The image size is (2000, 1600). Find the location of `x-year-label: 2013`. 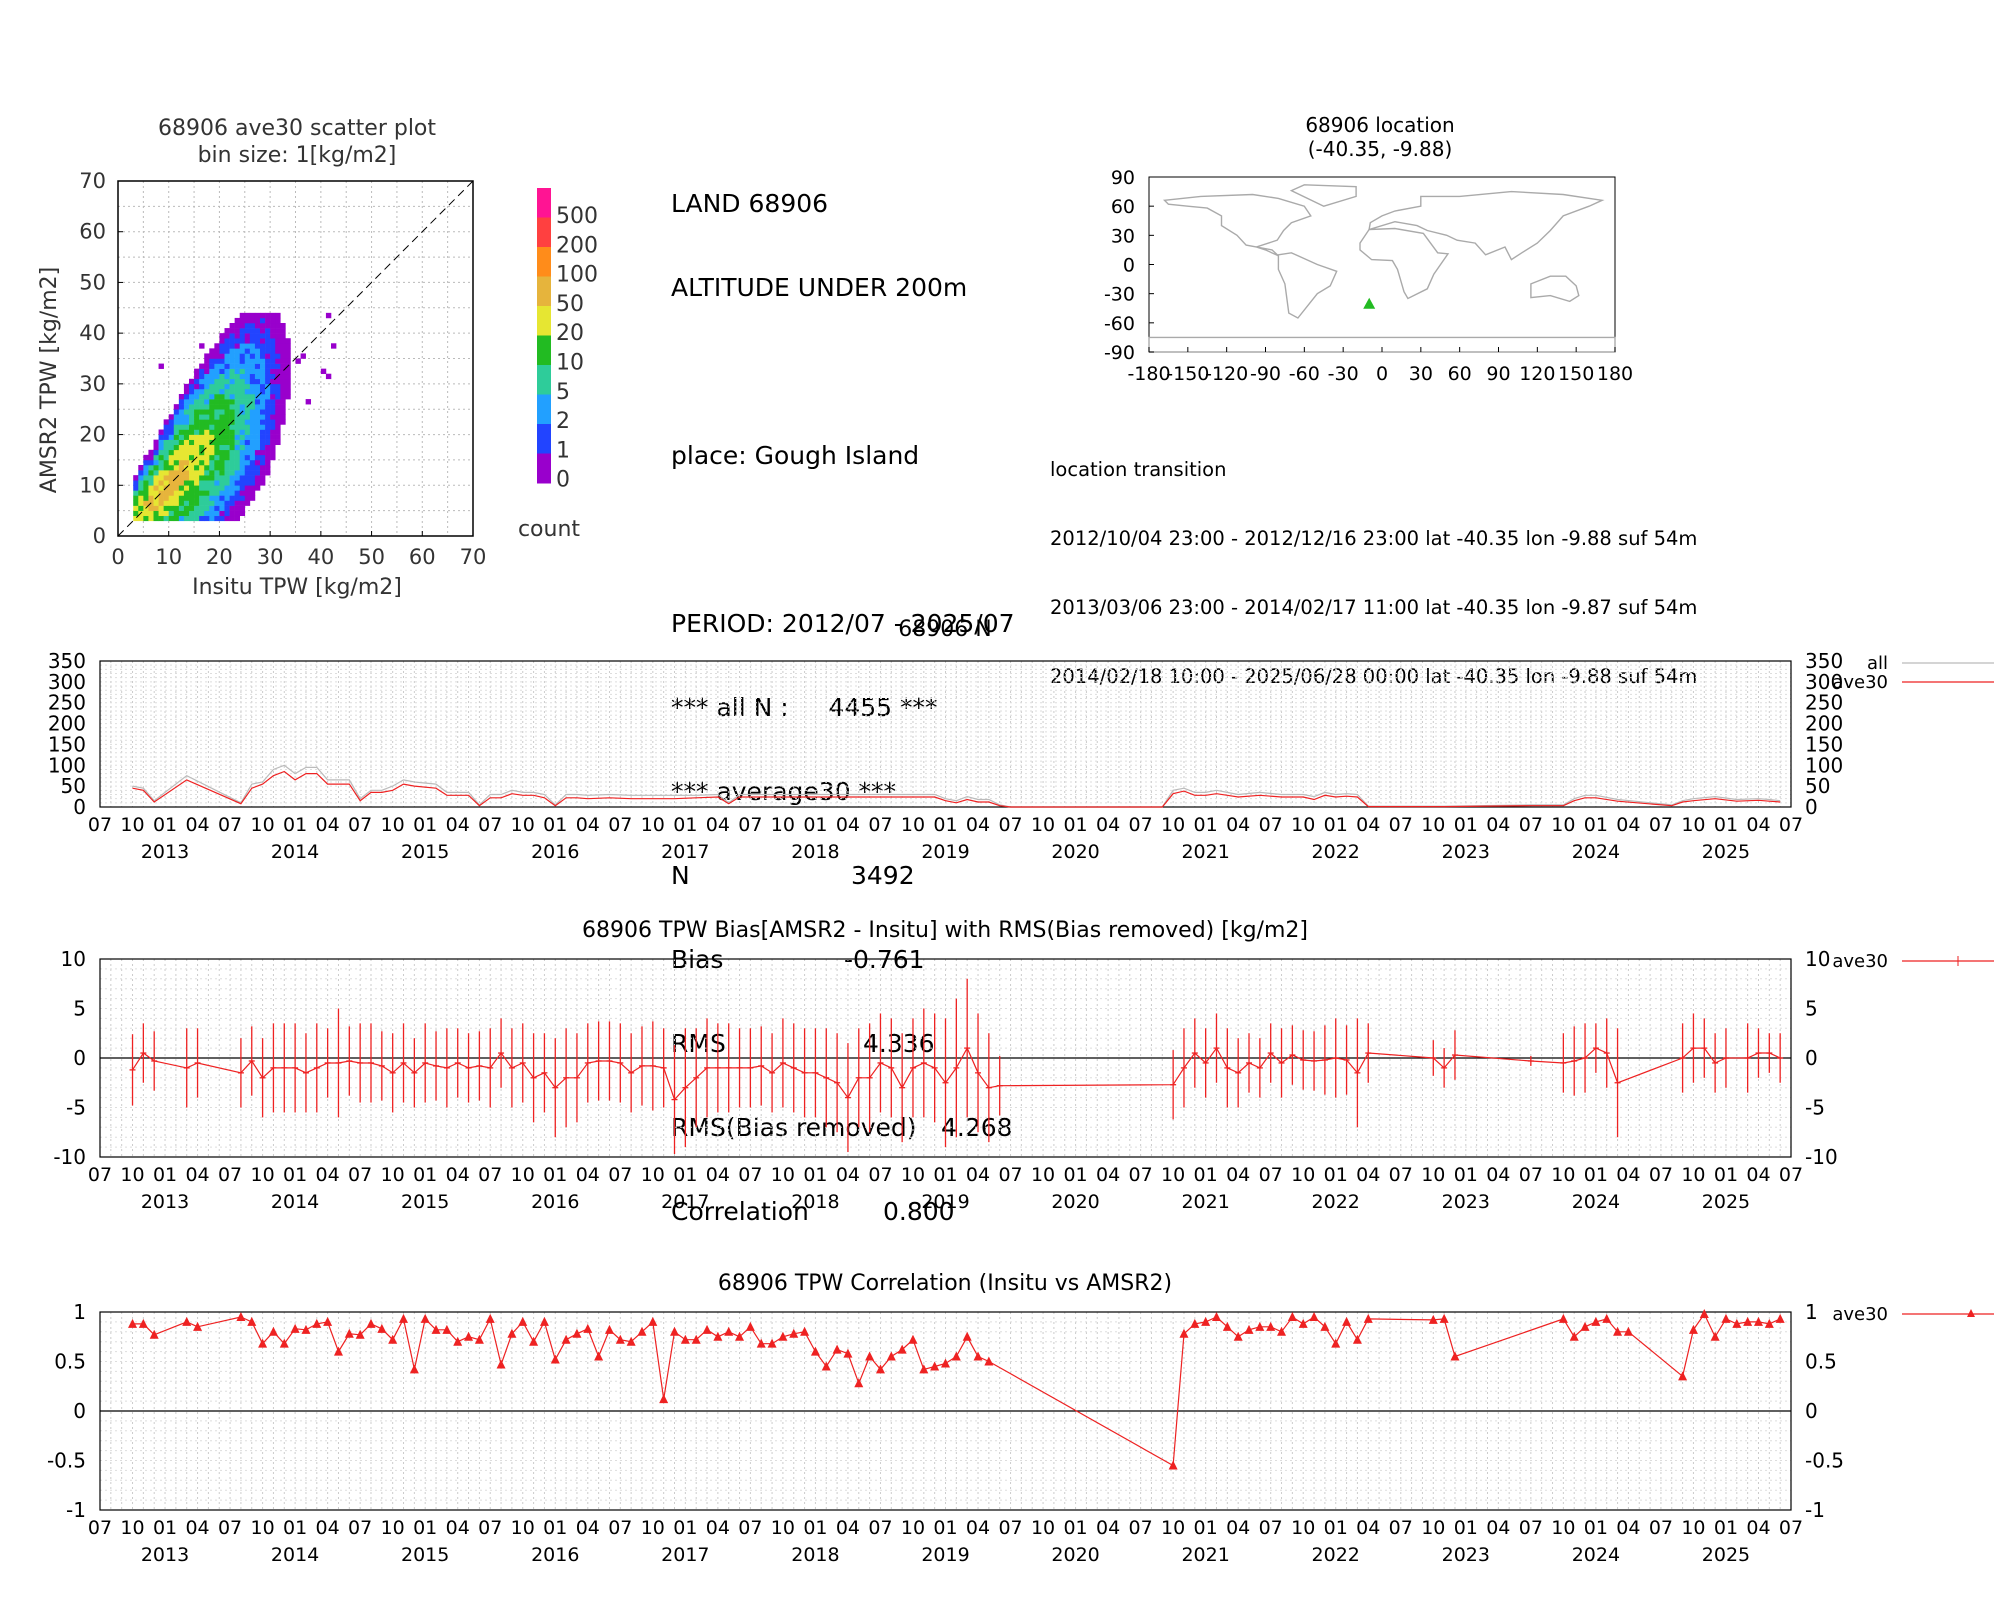

x-year-label: 2013 is located at coordinates (165, 852).